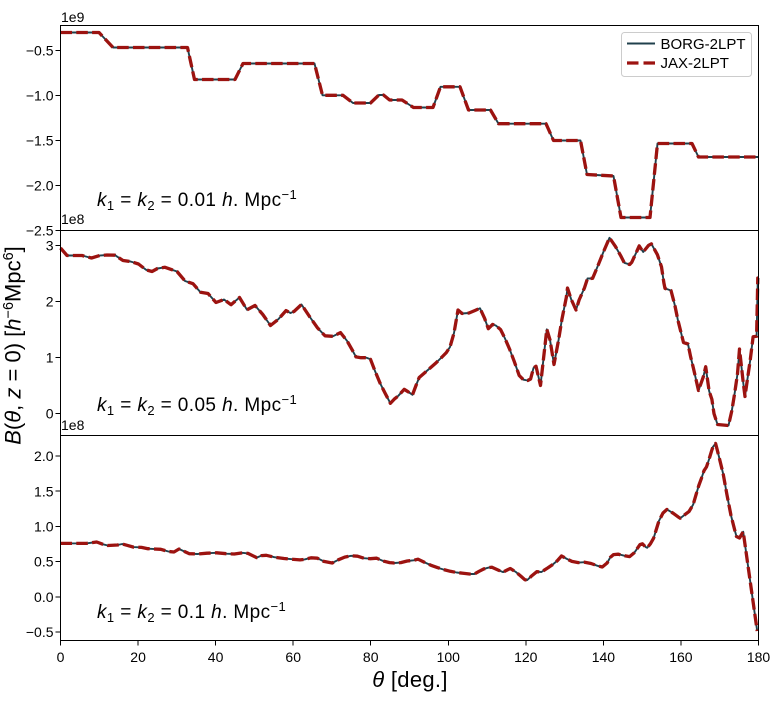 This screenshot has width=780, height=708. What do you see at coordinates (681, 657) in the screenshot?
I see `svg-text: 160` at bounding box center [681, 657].